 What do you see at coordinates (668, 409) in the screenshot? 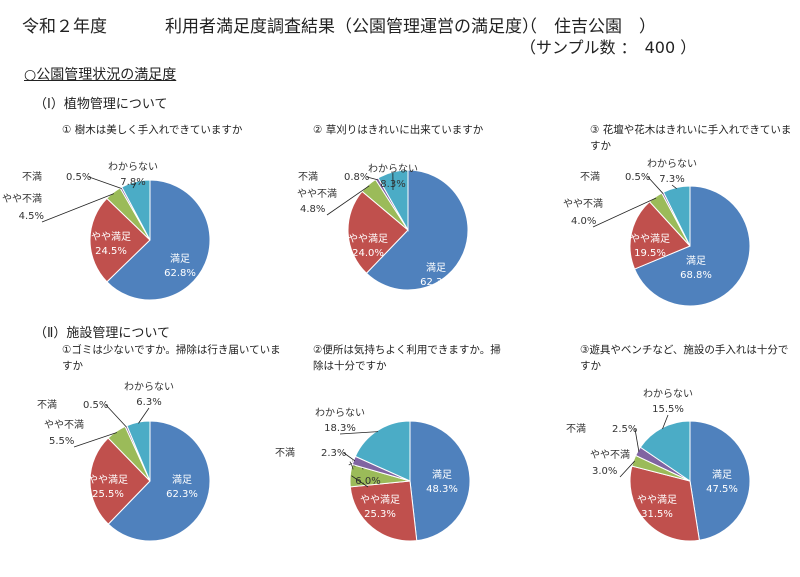
I see `slice-value-6-5: 15.5%` at bounding box center [668, 409].